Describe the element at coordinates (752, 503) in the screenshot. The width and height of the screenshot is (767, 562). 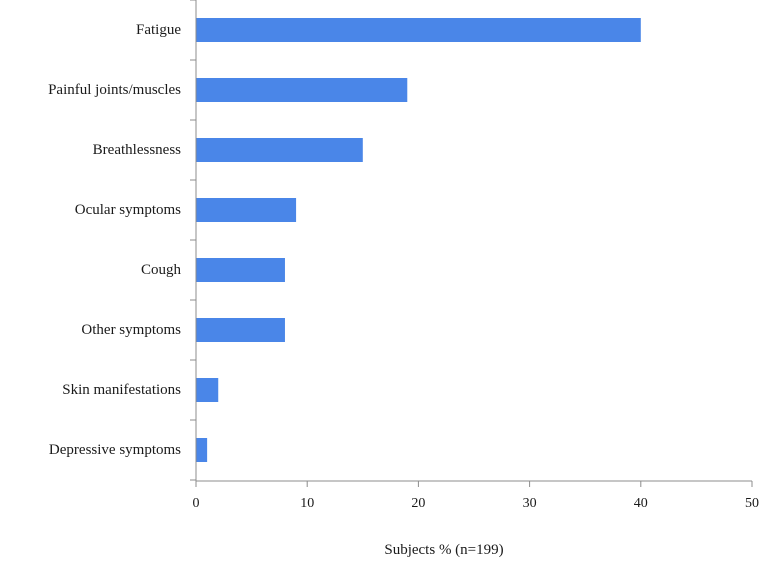
I see `x-tick-label: 50` at that location.